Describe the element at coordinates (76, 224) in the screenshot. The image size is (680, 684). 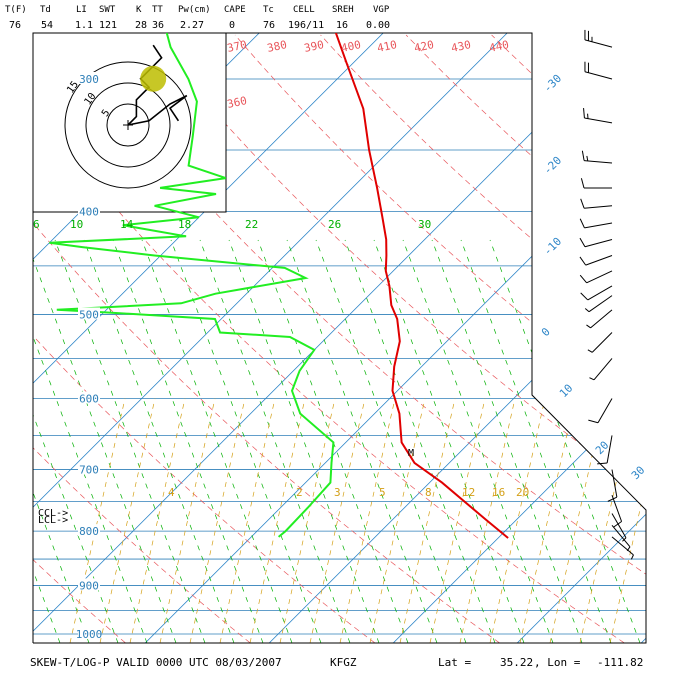
I see `theta-e-label: 10` at that location.